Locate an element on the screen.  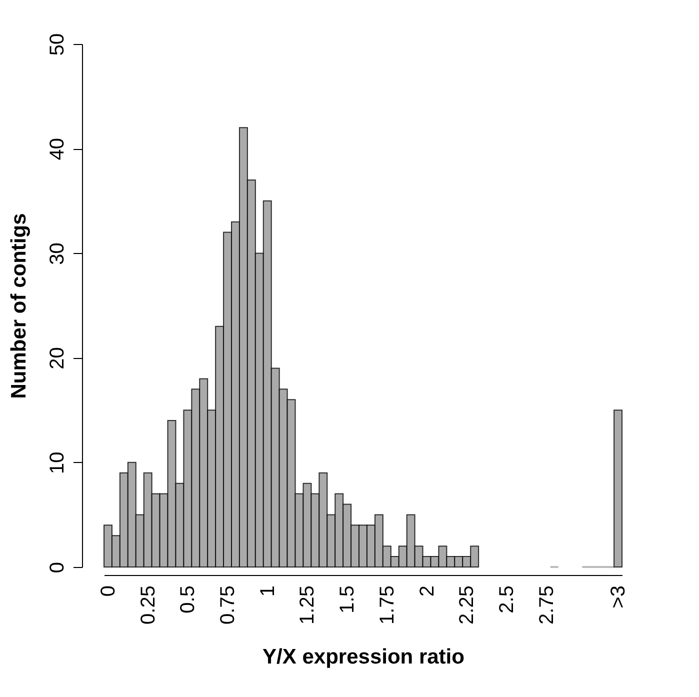
y-tick-label: 20 is located at coordinates (57, 358).